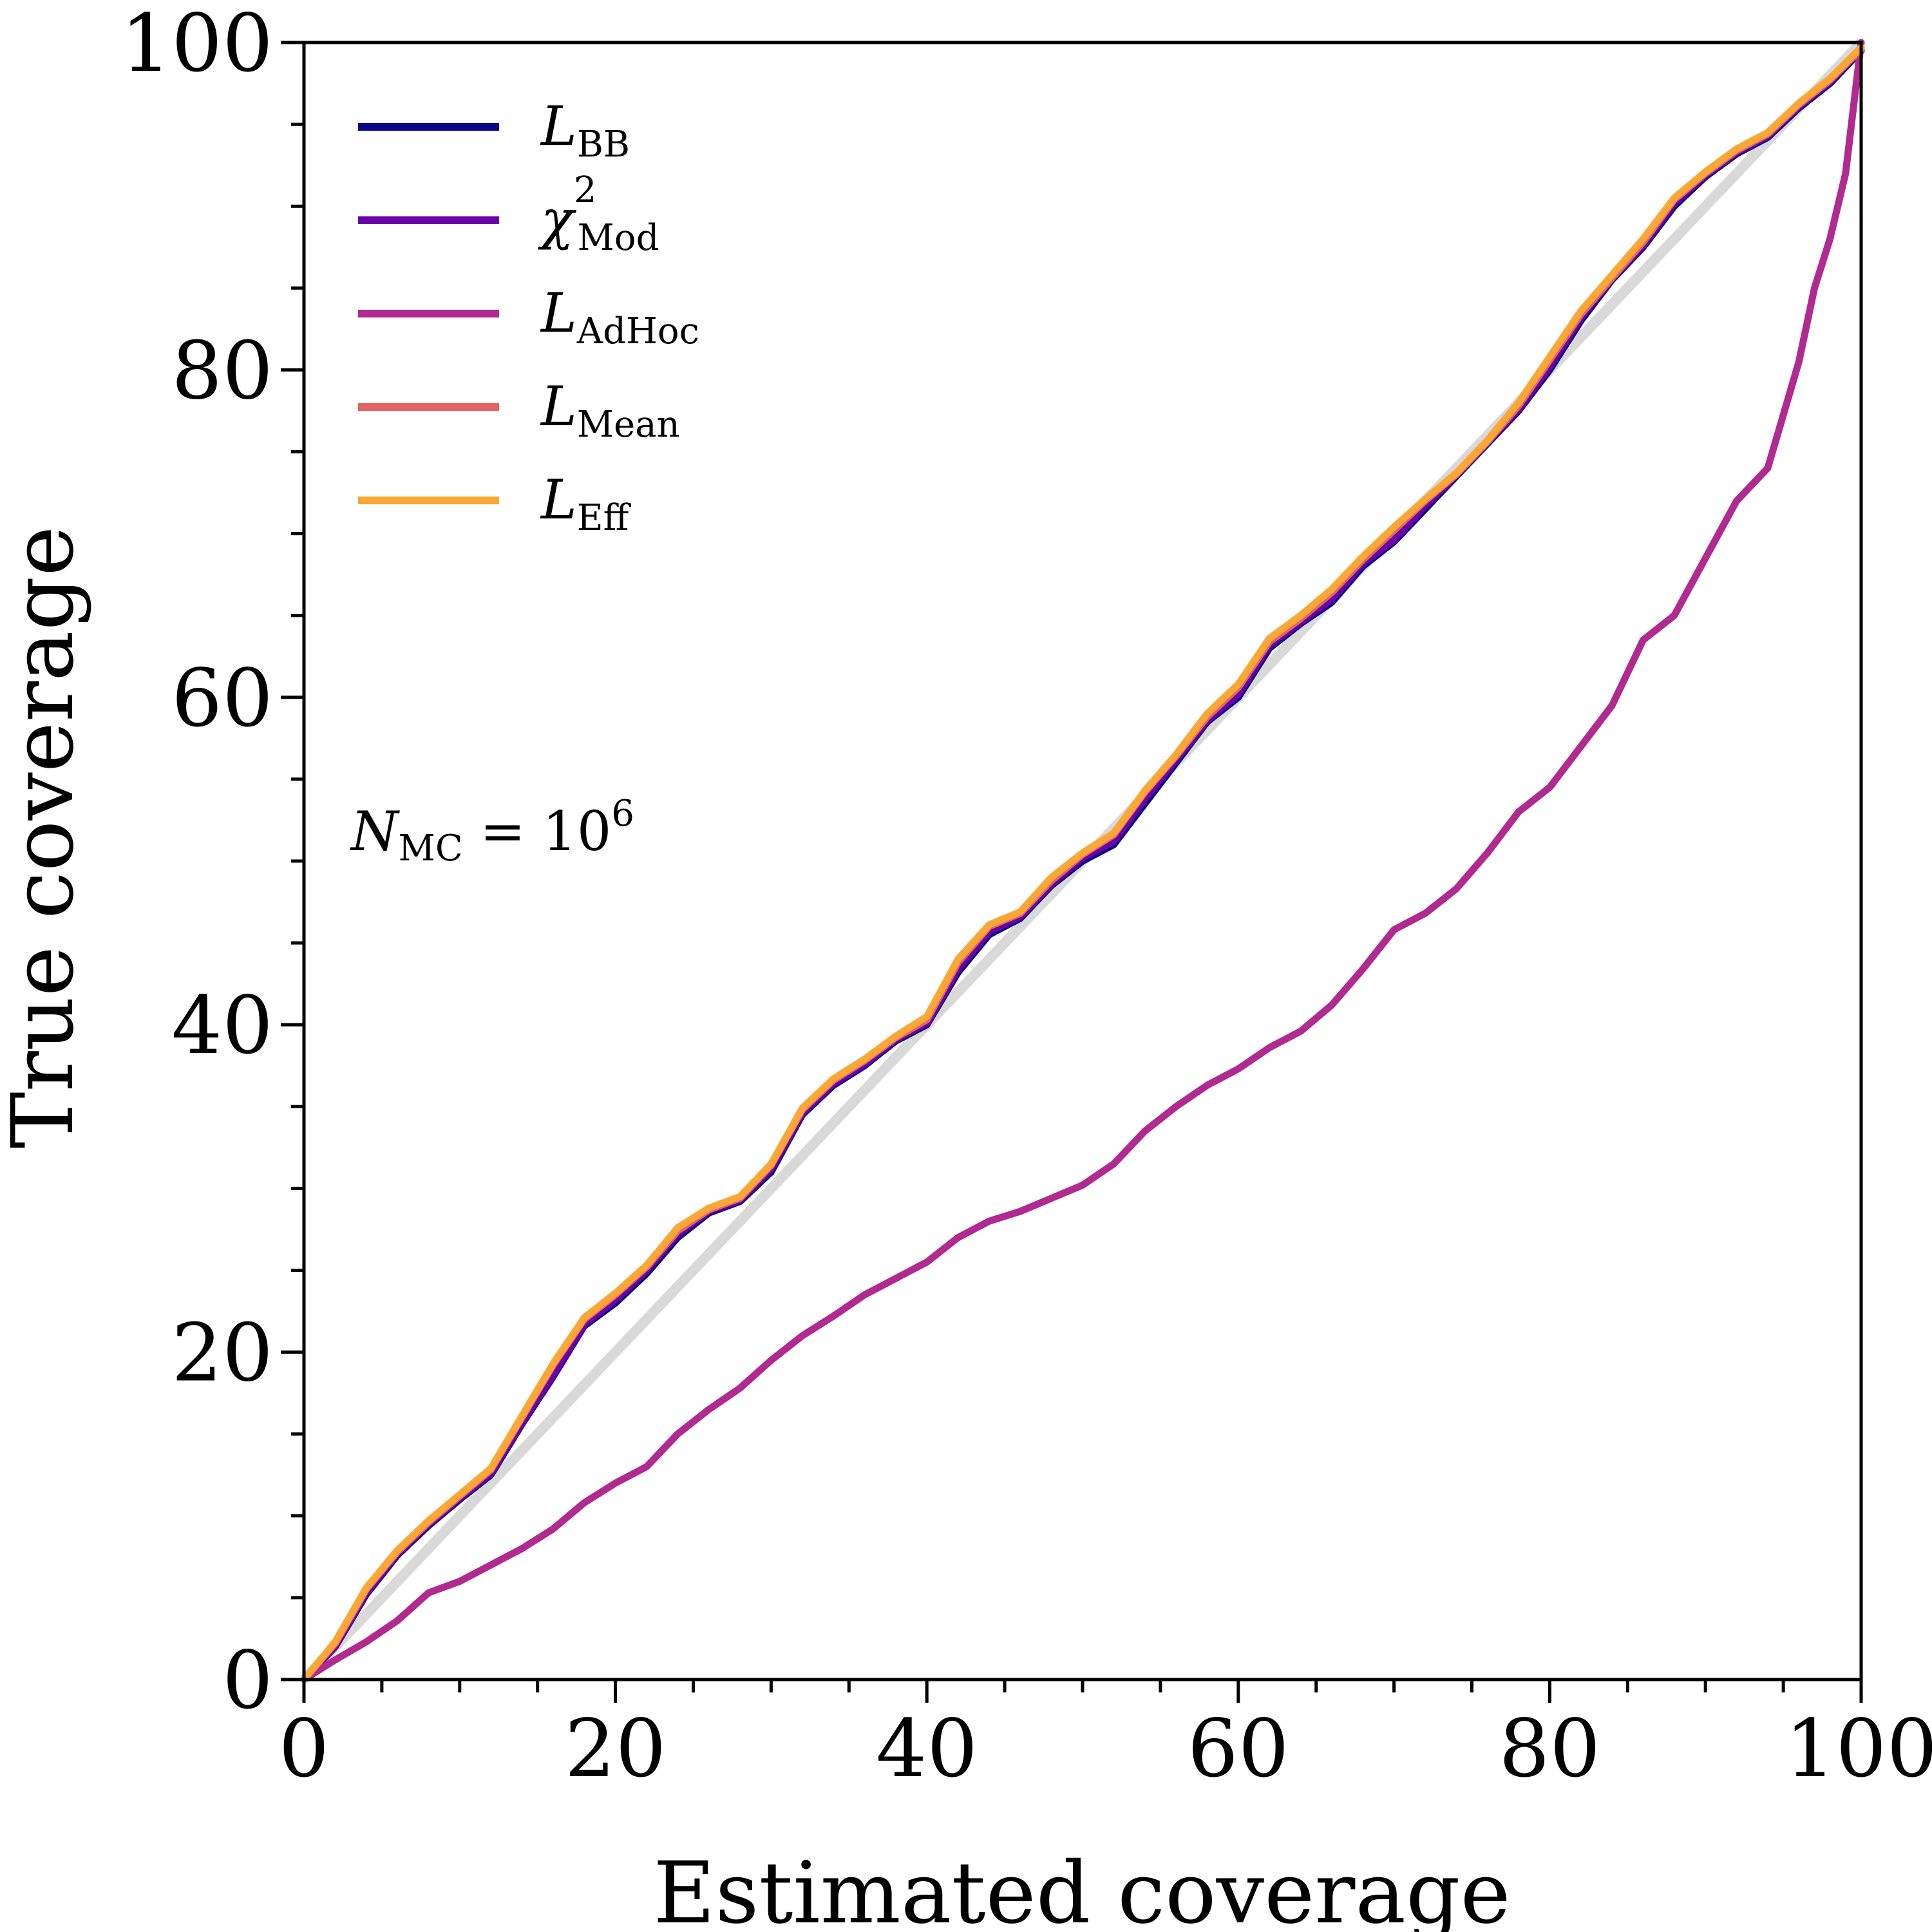  Describe the element at coordinates (1859, 1749) in the screenshot. I see `x-tick-label: 100` at that location.